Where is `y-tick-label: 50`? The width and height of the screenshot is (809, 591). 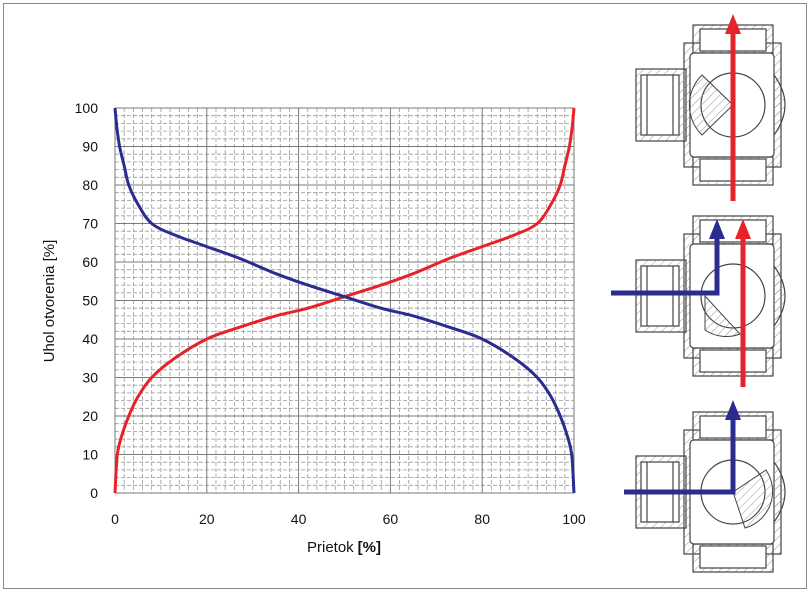 y-tick-label: 50 is located at coordinates (90, 301).